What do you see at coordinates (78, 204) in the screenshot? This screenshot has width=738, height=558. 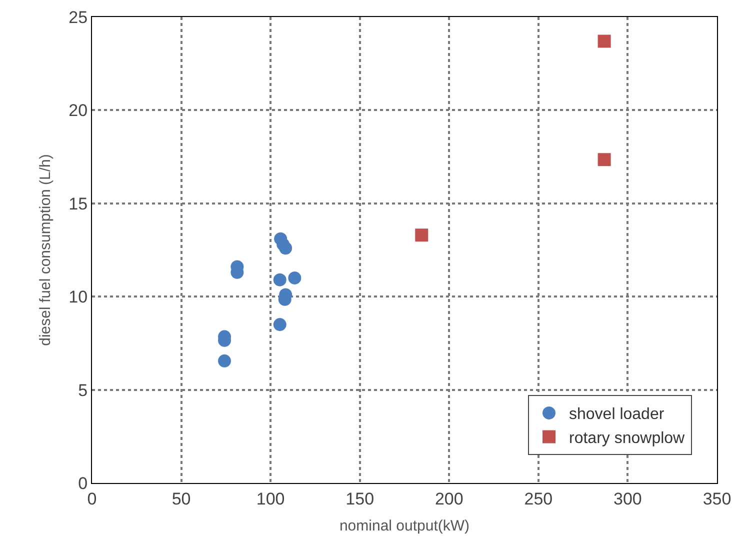 I see `y-tick-label: 15` at bounding box center [78, 204].